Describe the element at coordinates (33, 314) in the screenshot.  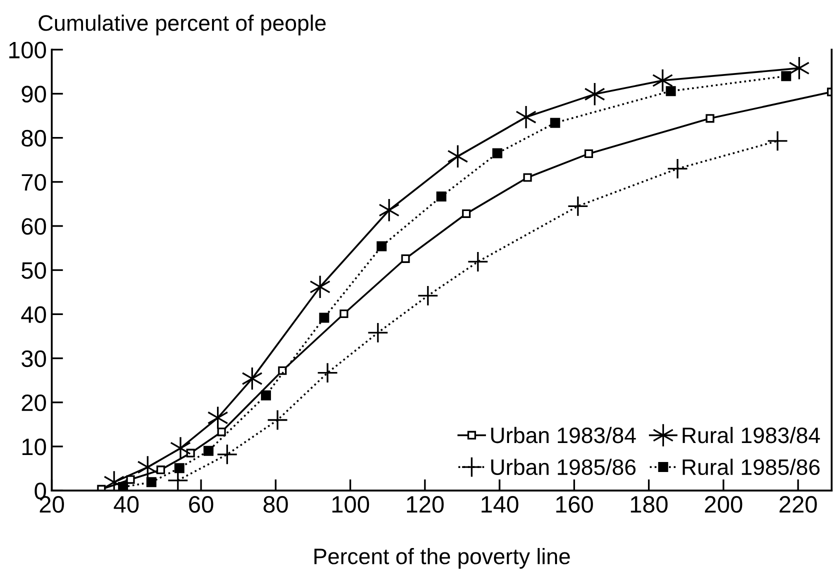
I see `y-tick-label: 40` at that location.